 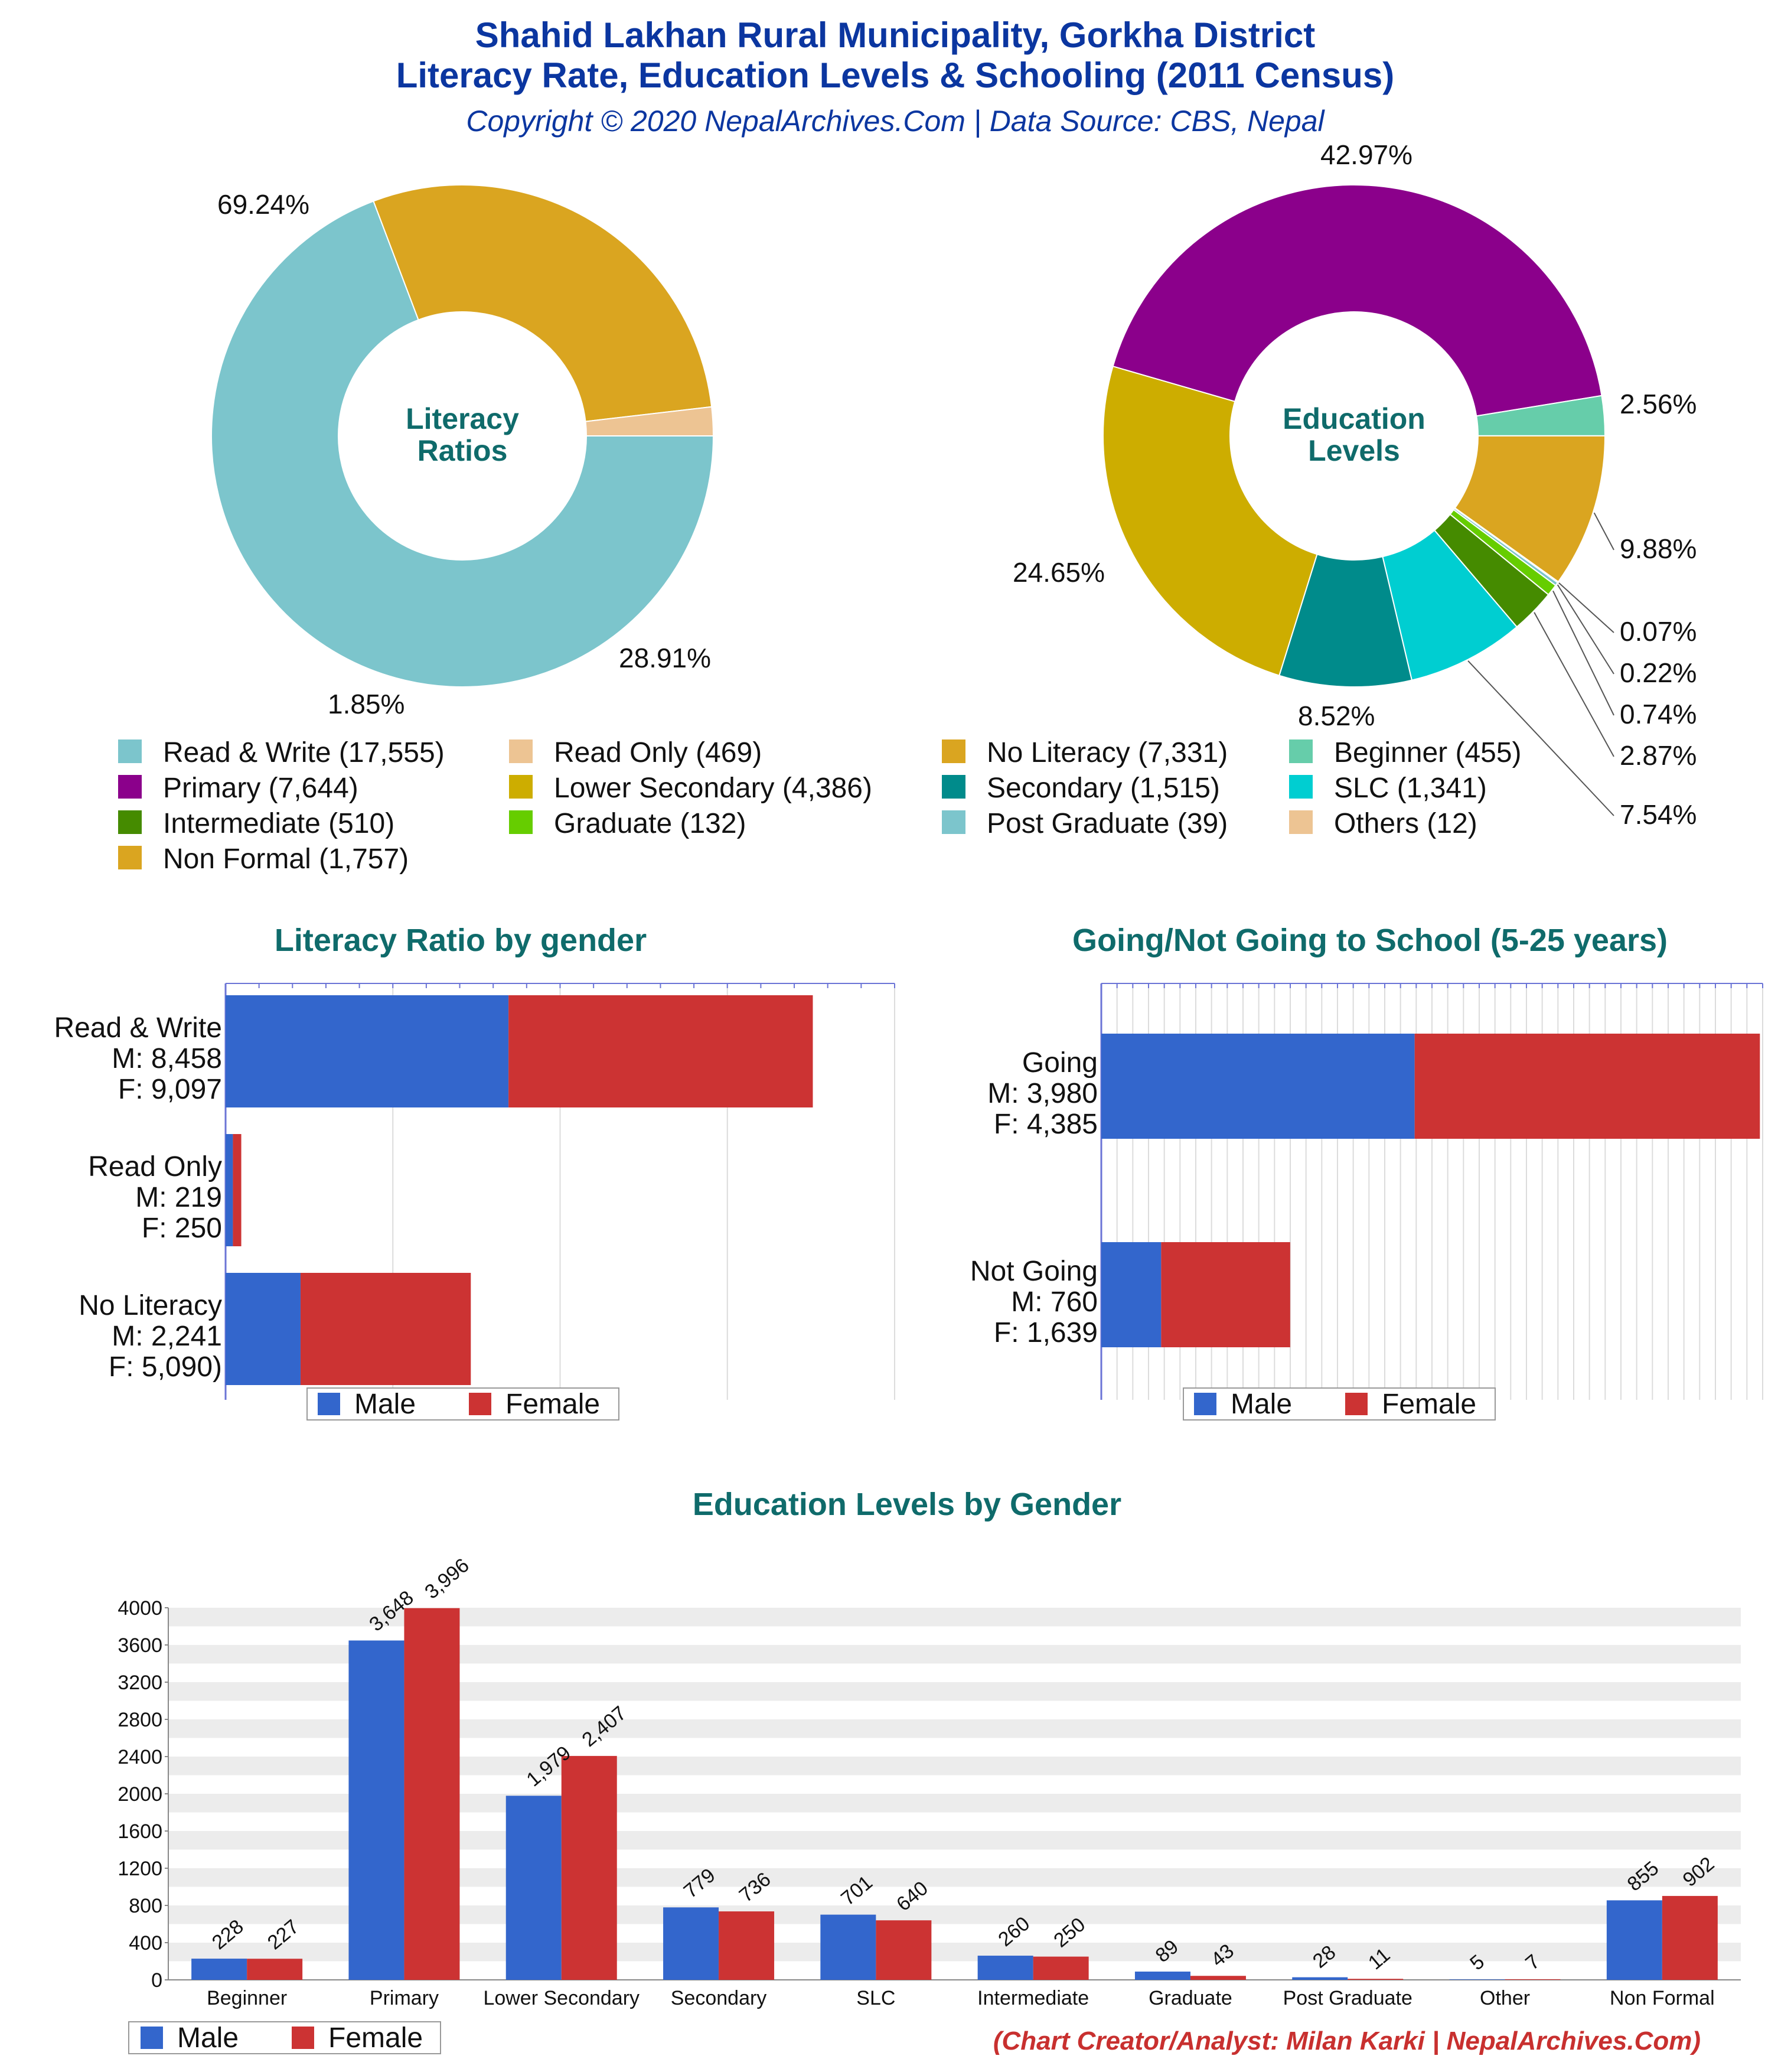 What do you see at coordinates (1530, 509) in the screenshot?
I see `education-levels-slice-non-formal` at bounding box center [1530, 509].